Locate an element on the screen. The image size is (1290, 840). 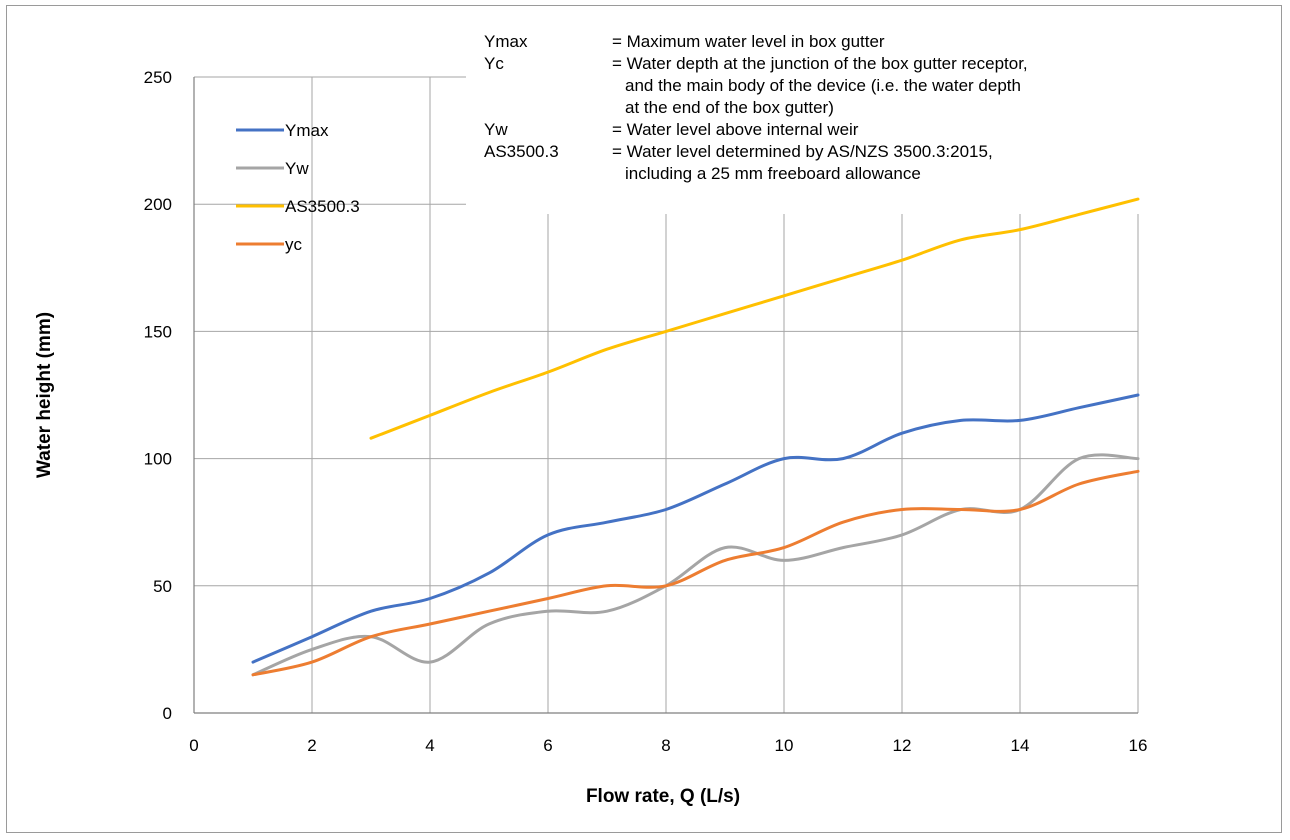
y-tick-label-200: 200 is located at coordinates (158, 204).